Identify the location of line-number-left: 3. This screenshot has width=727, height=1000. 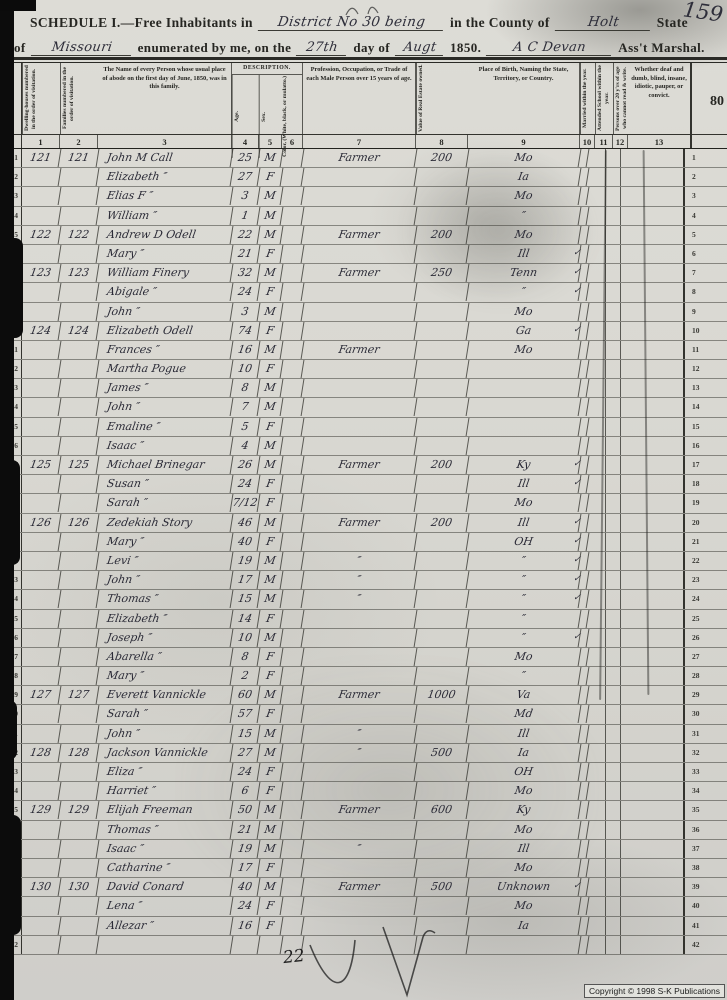
(11, 196).